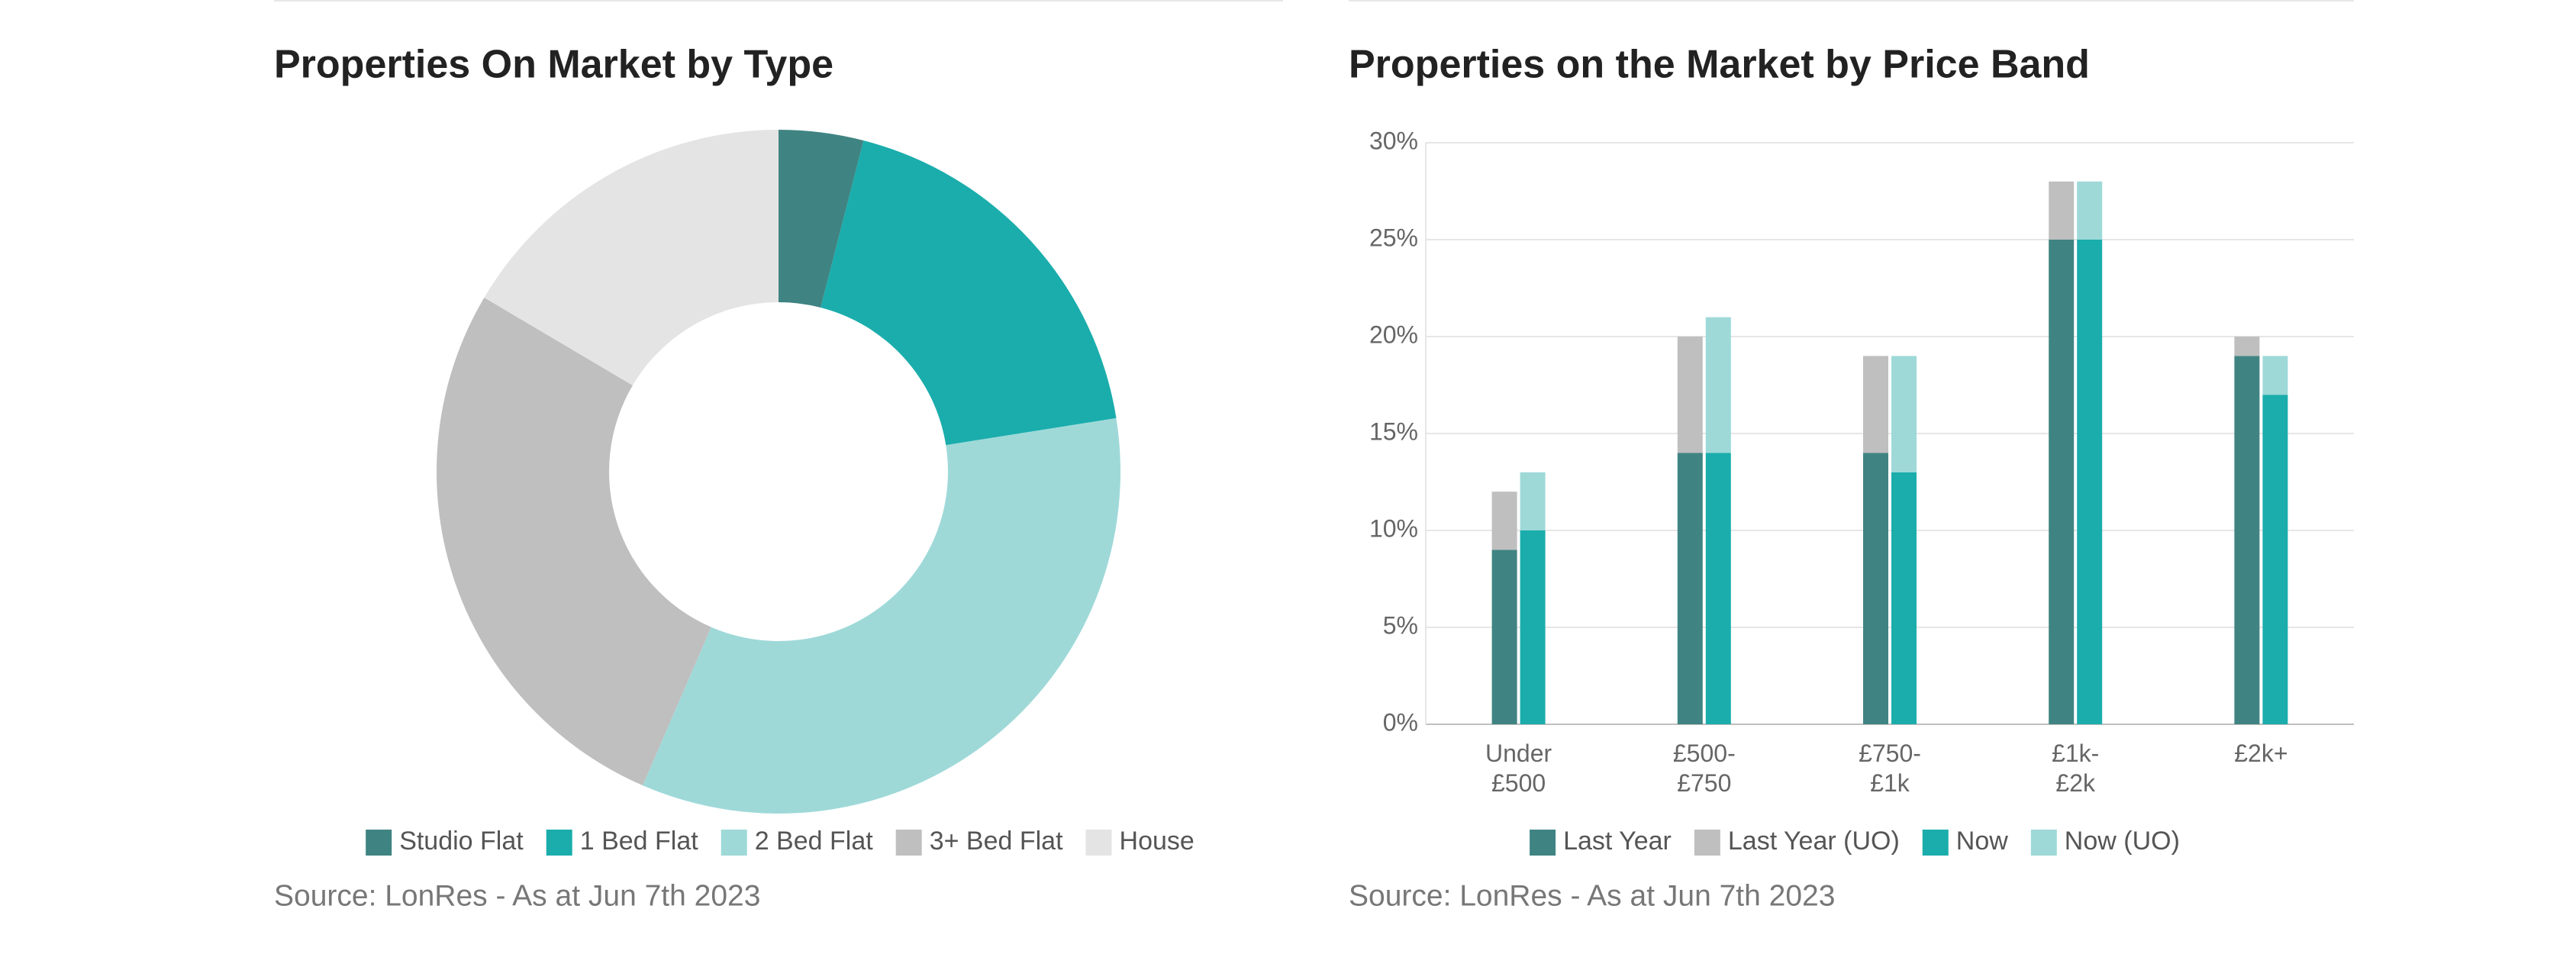  Describe the element at coordinates (1518, 783) in the screenshot. I see `x-tick-line: £500` at that location.